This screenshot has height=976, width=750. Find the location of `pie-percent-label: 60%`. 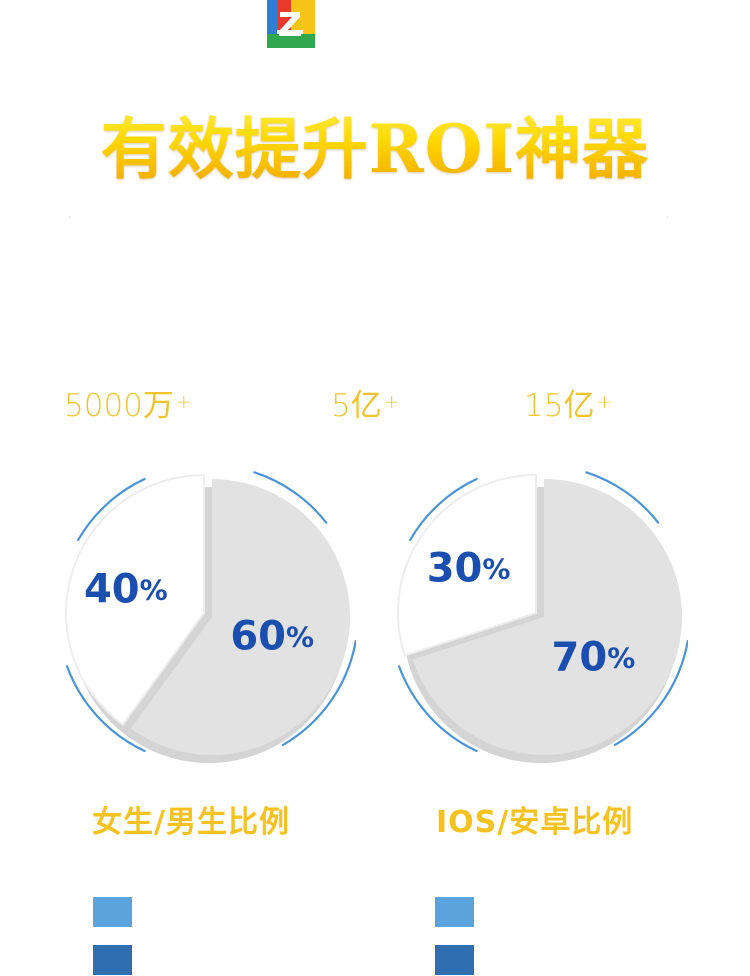

pie-percent-label: 60% is located at coordinates (272, 636).